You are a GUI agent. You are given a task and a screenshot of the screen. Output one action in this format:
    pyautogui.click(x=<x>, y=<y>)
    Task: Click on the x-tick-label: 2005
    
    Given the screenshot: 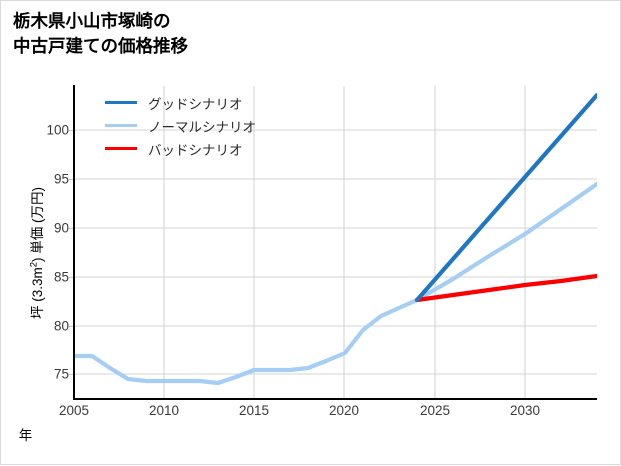 What is the action you would take?
    pyautogui.click(x=74, y=410)
    